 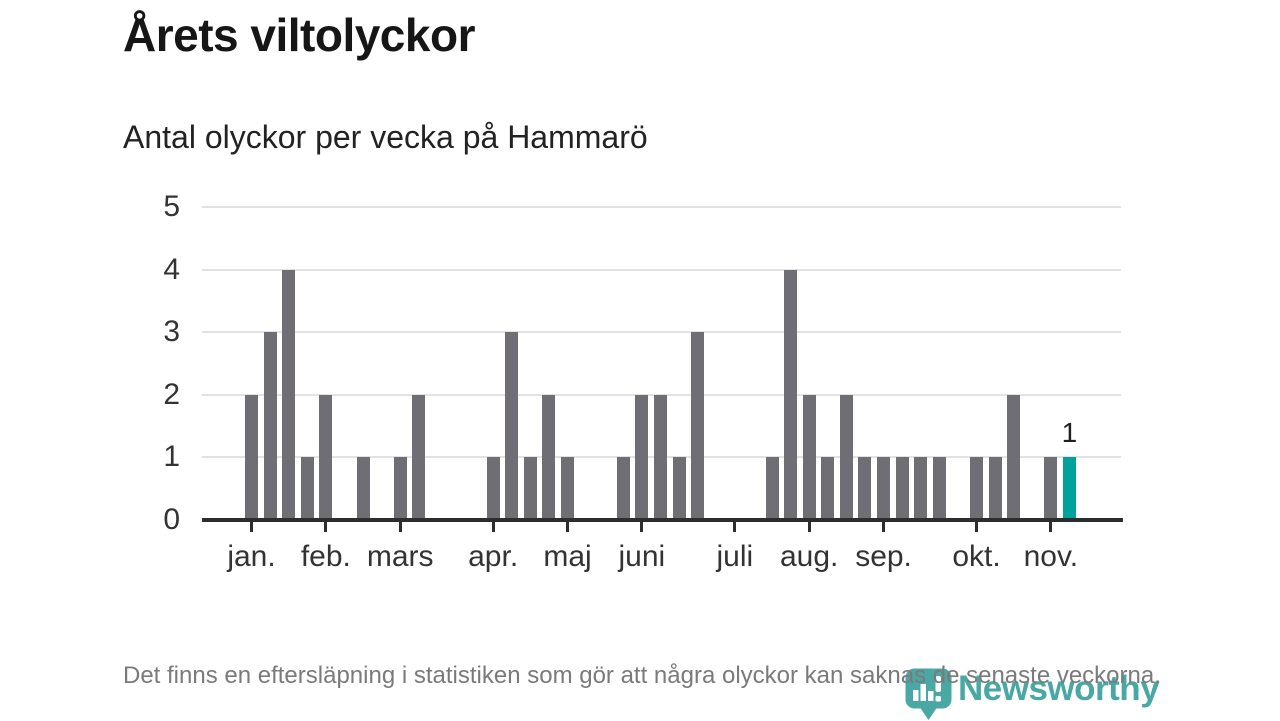 I want to click on y-axis-tick-label: 5, so click(x=171, y=206).